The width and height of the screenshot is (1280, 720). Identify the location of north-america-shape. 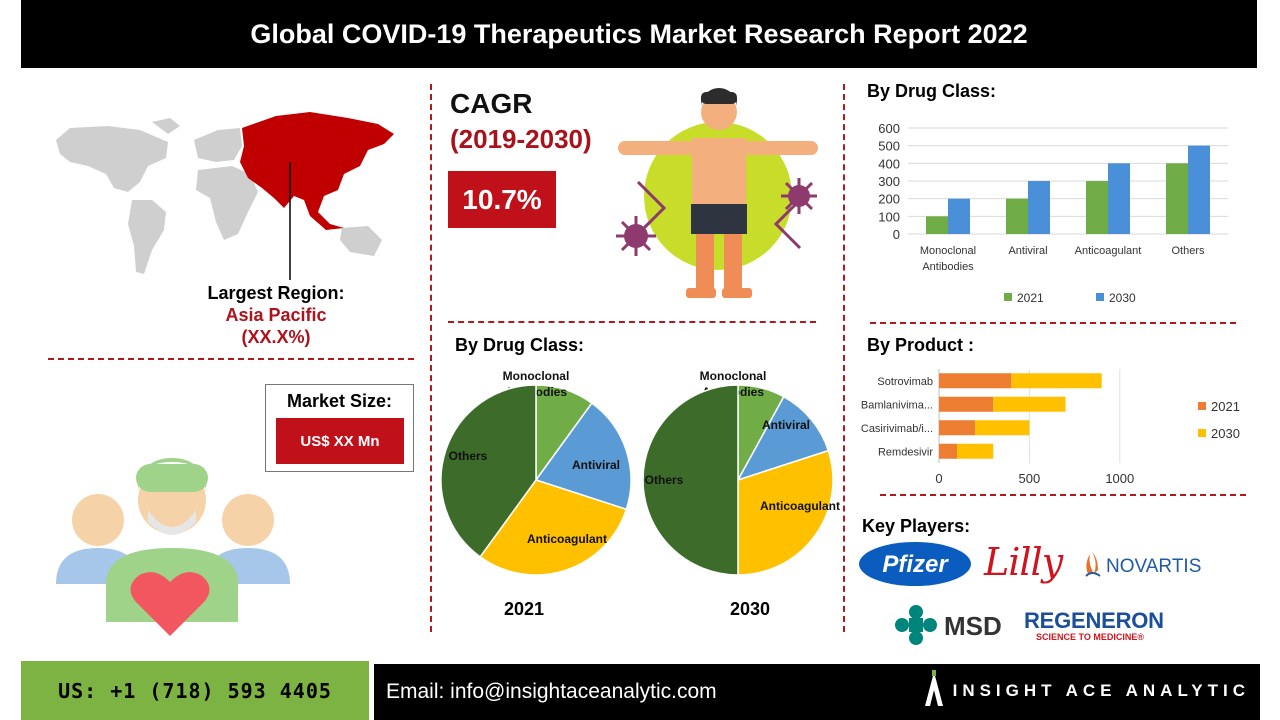
(112, 159).